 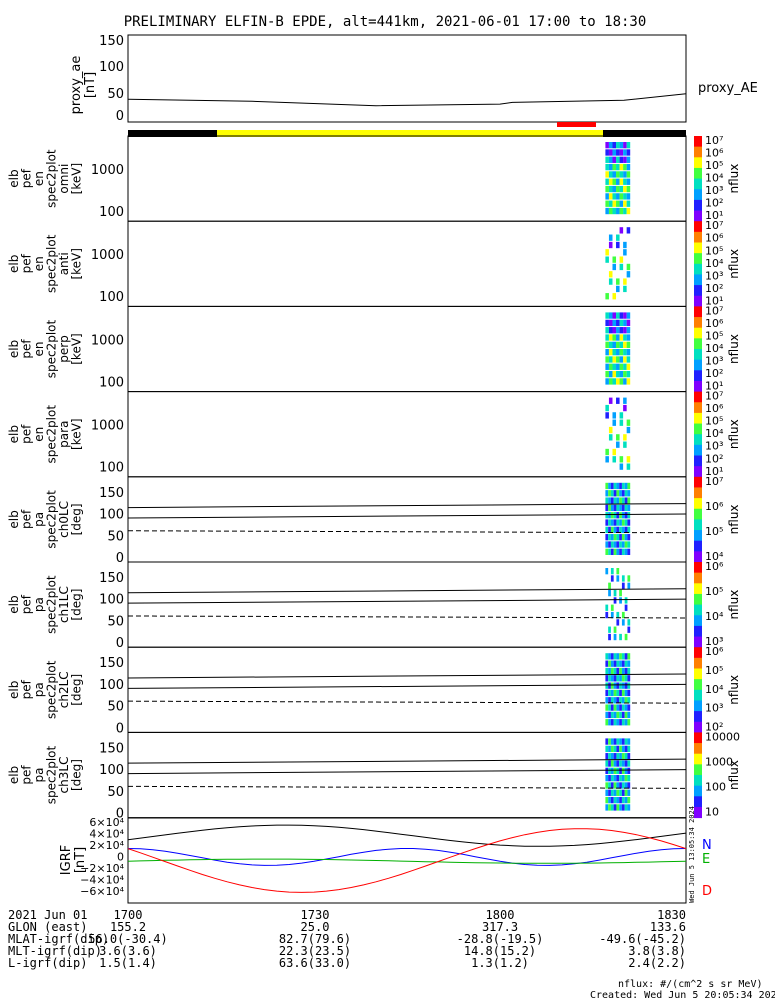 What do you see at coordinates (712, 812) in the screenshot?
I see `colorbar-tick: 10` at bounding box center [712, 812].